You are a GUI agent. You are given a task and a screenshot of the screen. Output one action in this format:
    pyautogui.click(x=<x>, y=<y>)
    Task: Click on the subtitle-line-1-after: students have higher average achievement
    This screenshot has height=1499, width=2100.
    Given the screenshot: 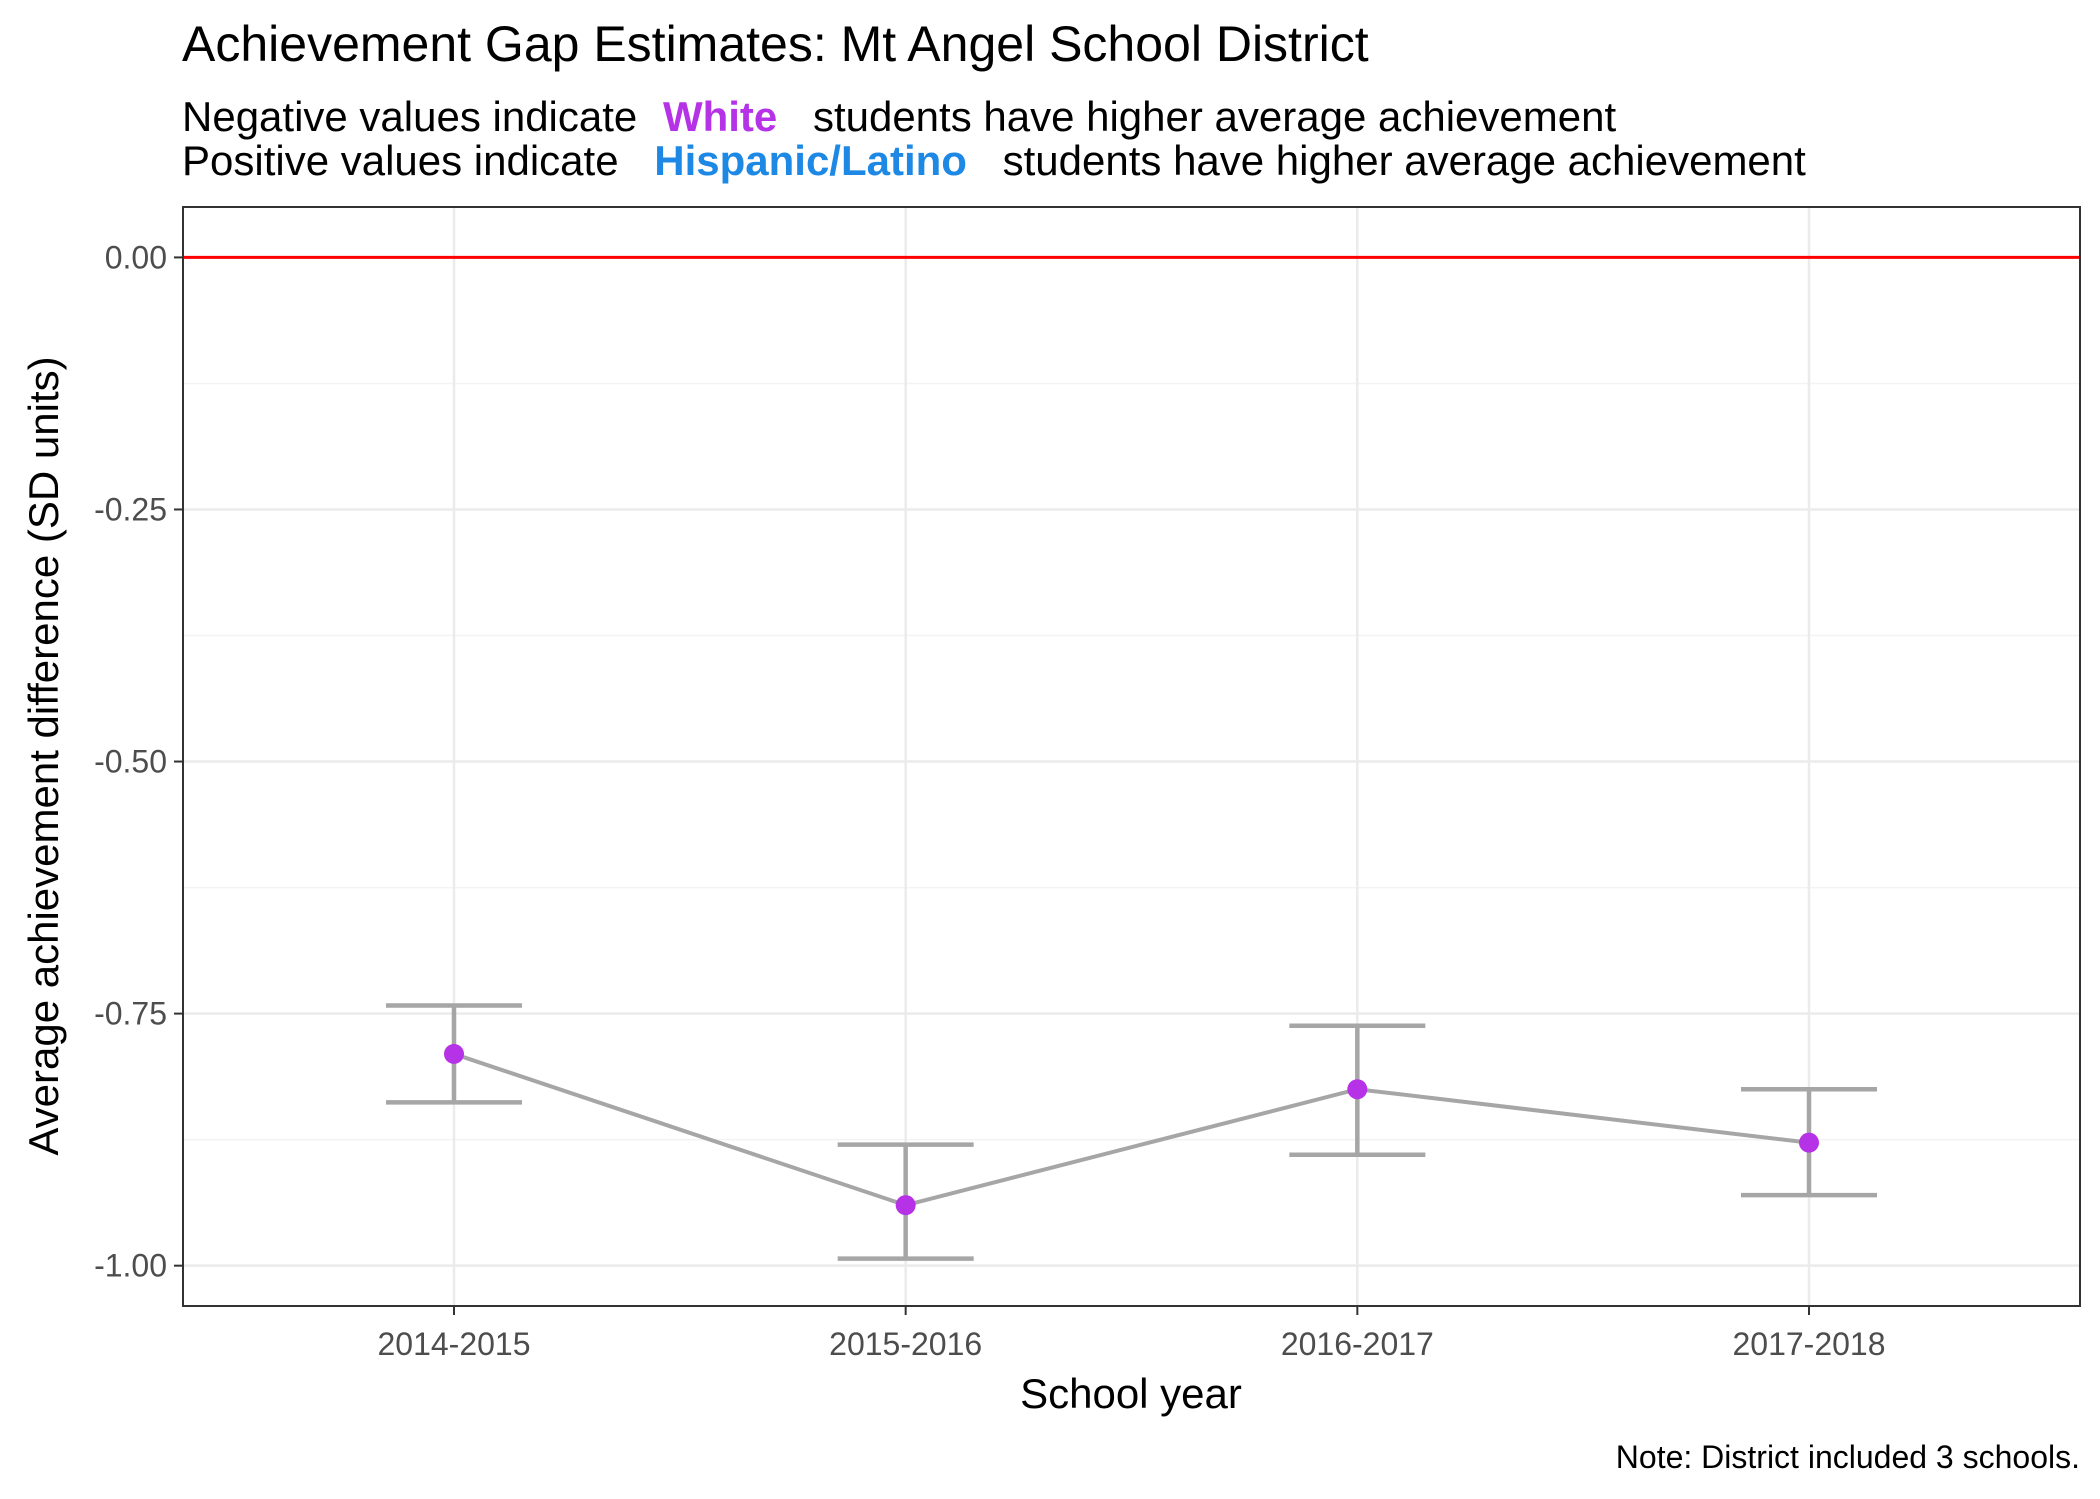 What is the action you would take?
    pyautogui.click(x=1215, y=116)
    